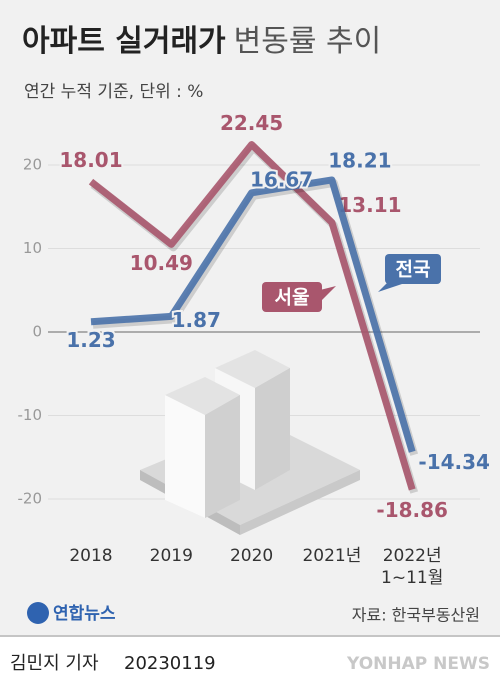 The image size is (500, 690). I want to click on data-label: 1.23, so click(90, 340).